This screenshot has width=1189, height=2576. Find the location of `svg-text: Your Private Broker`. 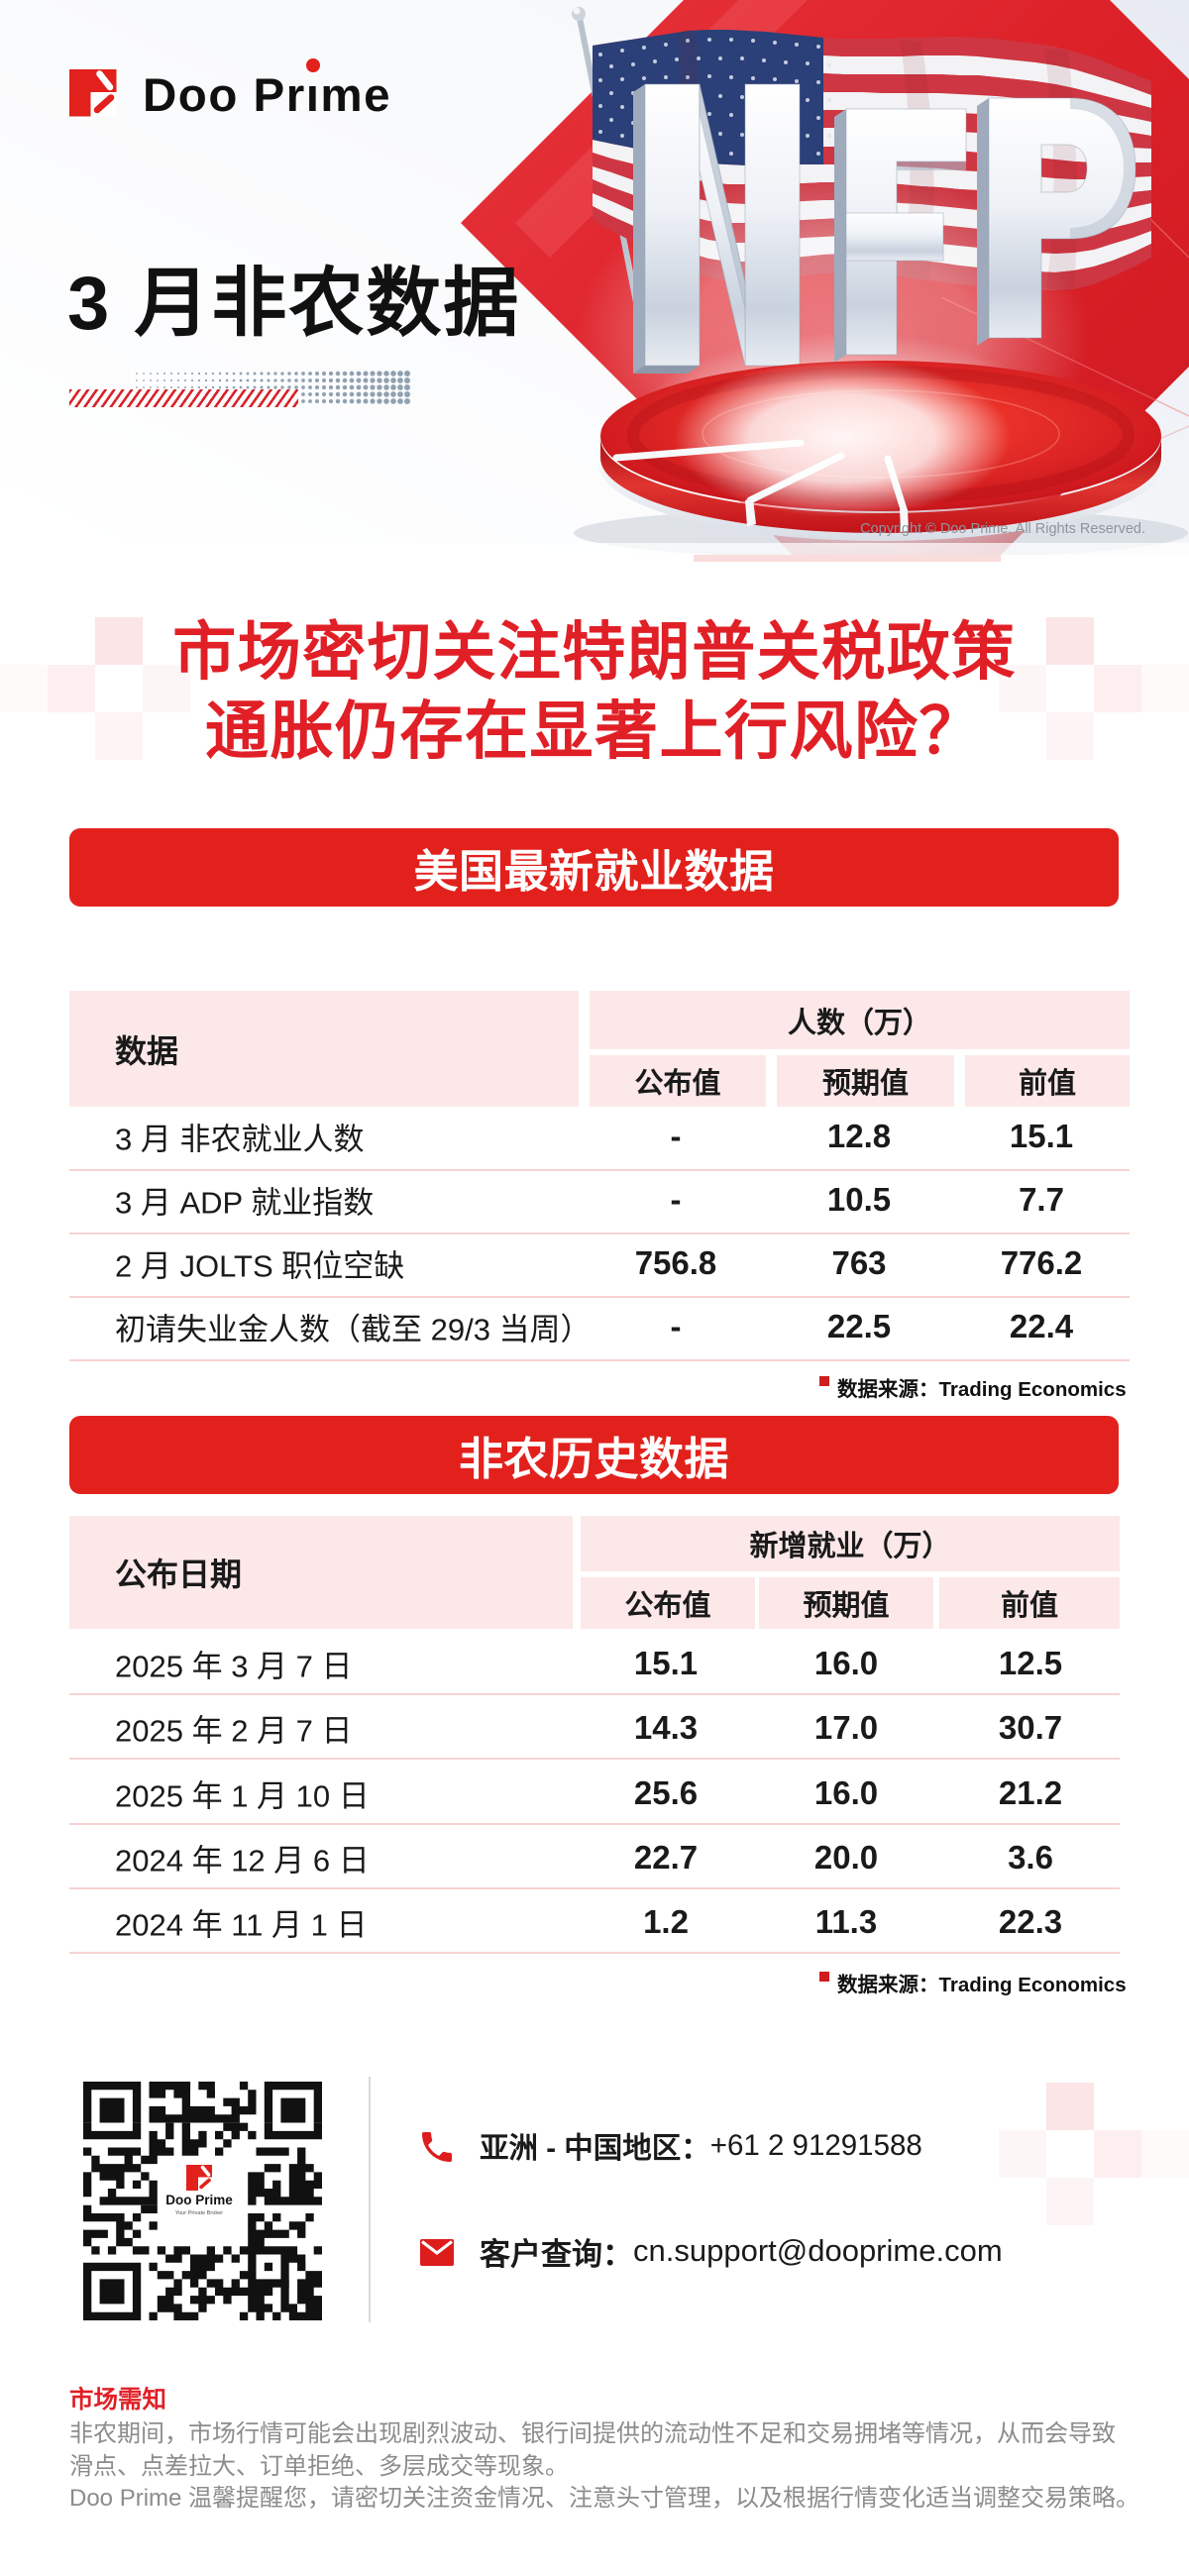

svg-text: Your Private Broker is located at coordinates (199, 2213).